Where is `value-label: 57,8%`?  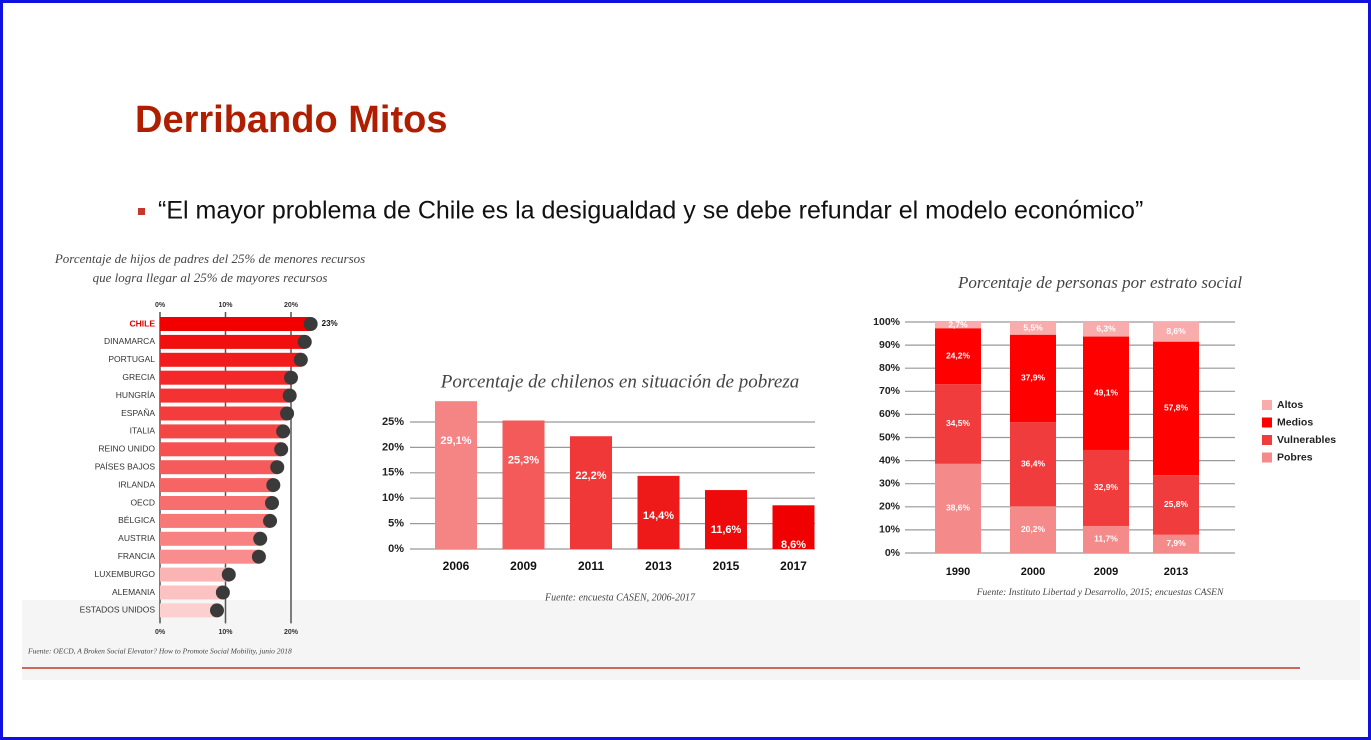
value-label: 57,8% is located at coordinates (1176, 408).